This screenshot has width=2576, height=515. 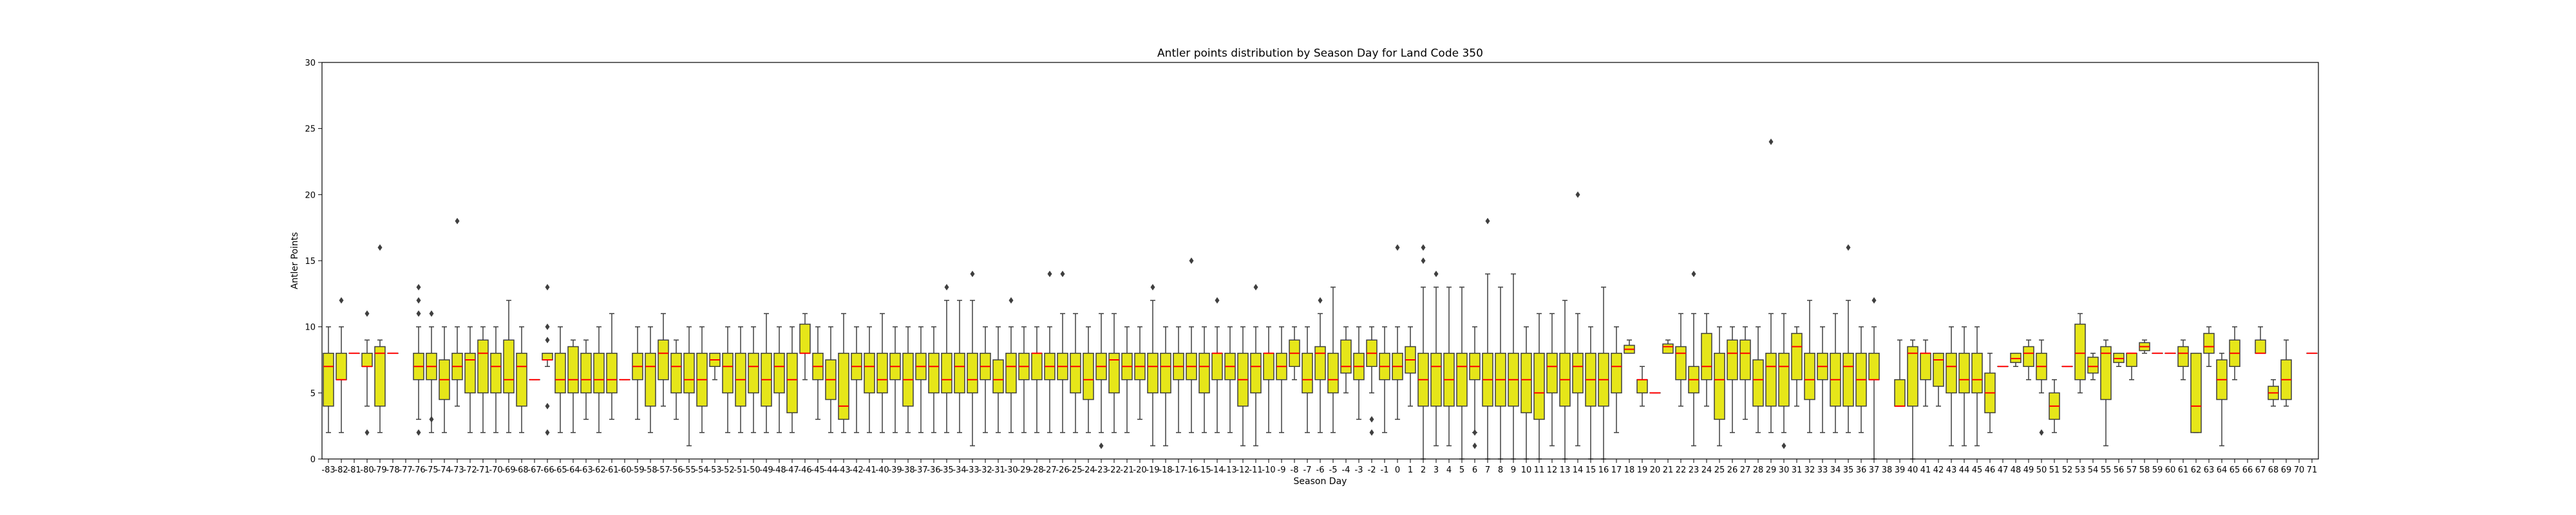 What do you see at coordinates (2144, 470) in the screenshot?
I see `x-tick-label: 58` at bounding box center [2144, 470].